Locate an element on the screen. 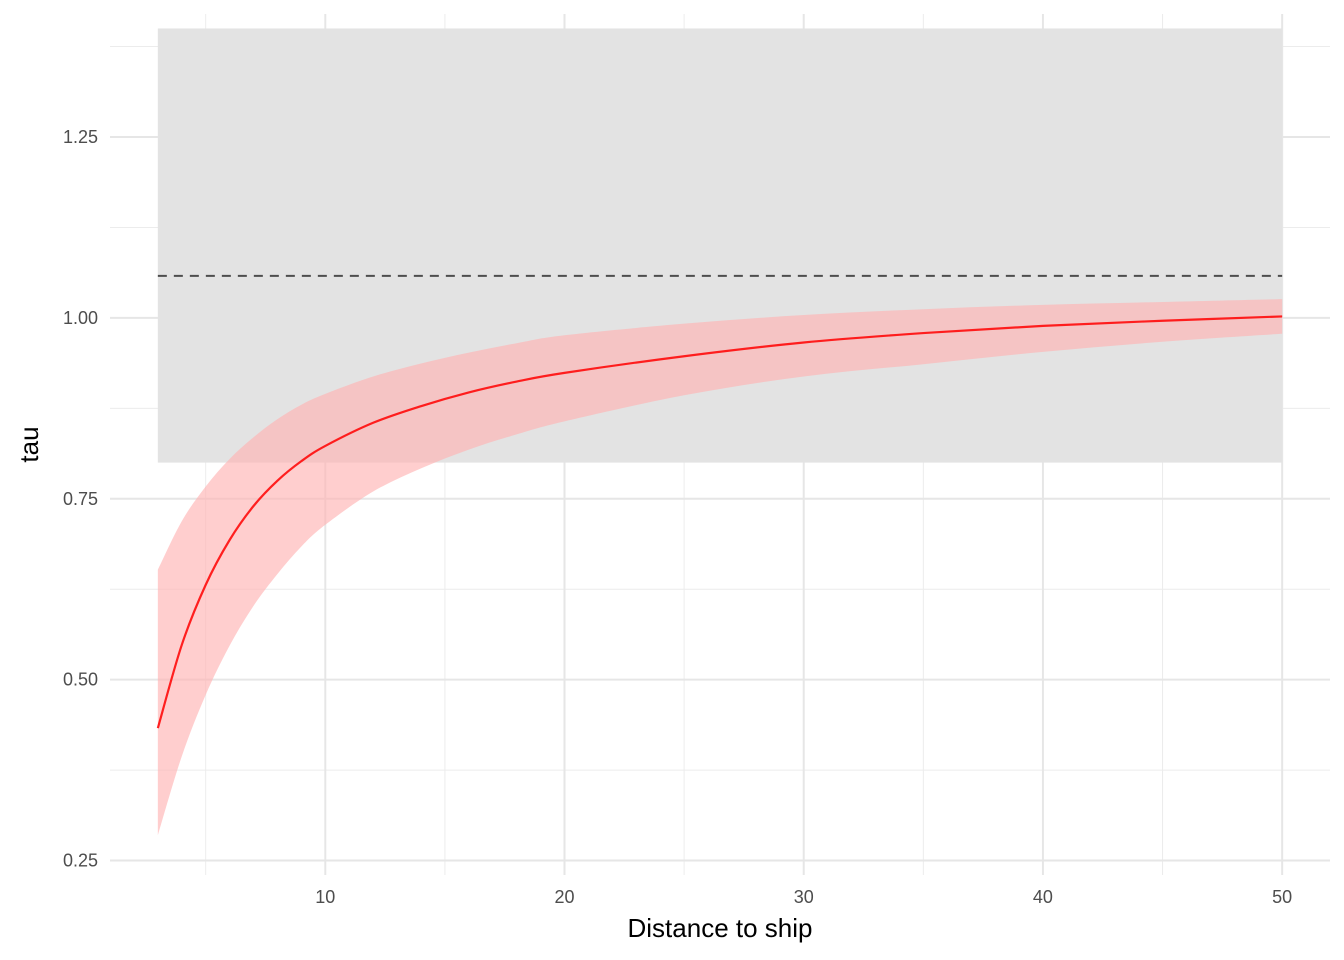 The height and width of the screenshot is (960, 1344). x-axis-title: Distance to ship is located at coordinates (720, 928).